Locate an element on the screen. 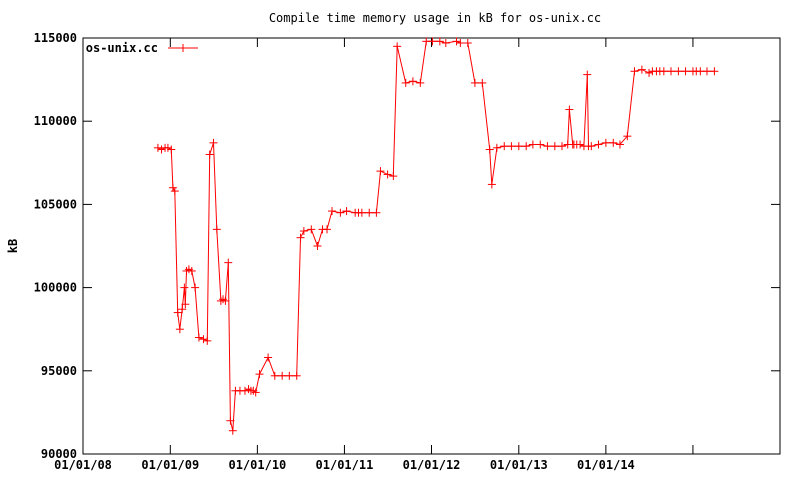 This screenshot has height=480, width=800. x-tick-label: 01/01/14 is located at coordinates (606, 465).